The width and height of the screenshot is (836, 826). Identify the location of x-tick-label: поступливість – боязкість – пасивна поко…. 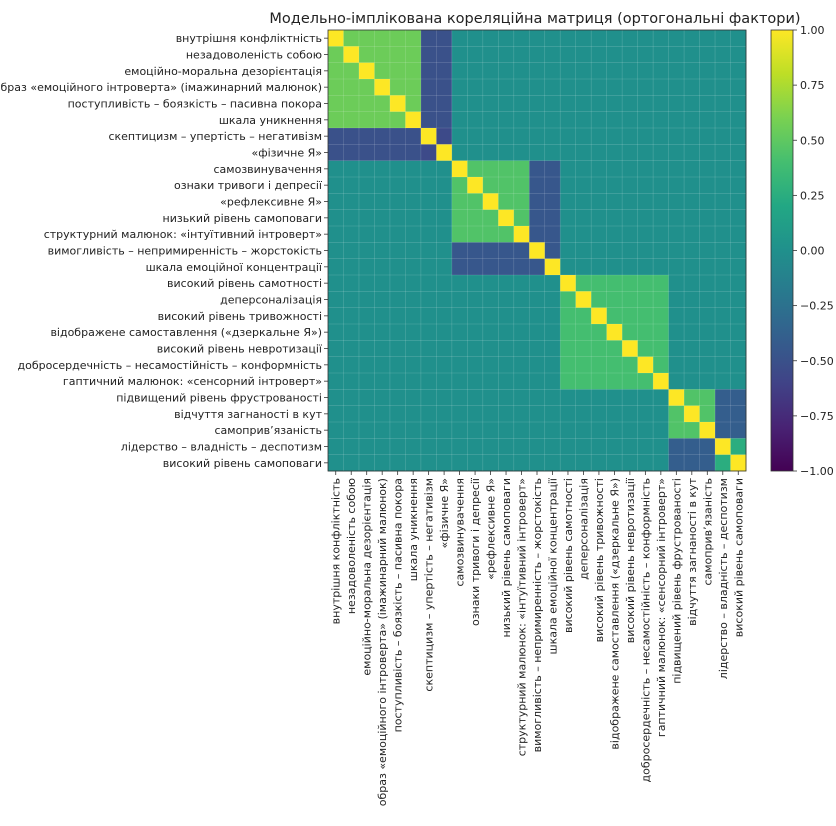
(398, 605).